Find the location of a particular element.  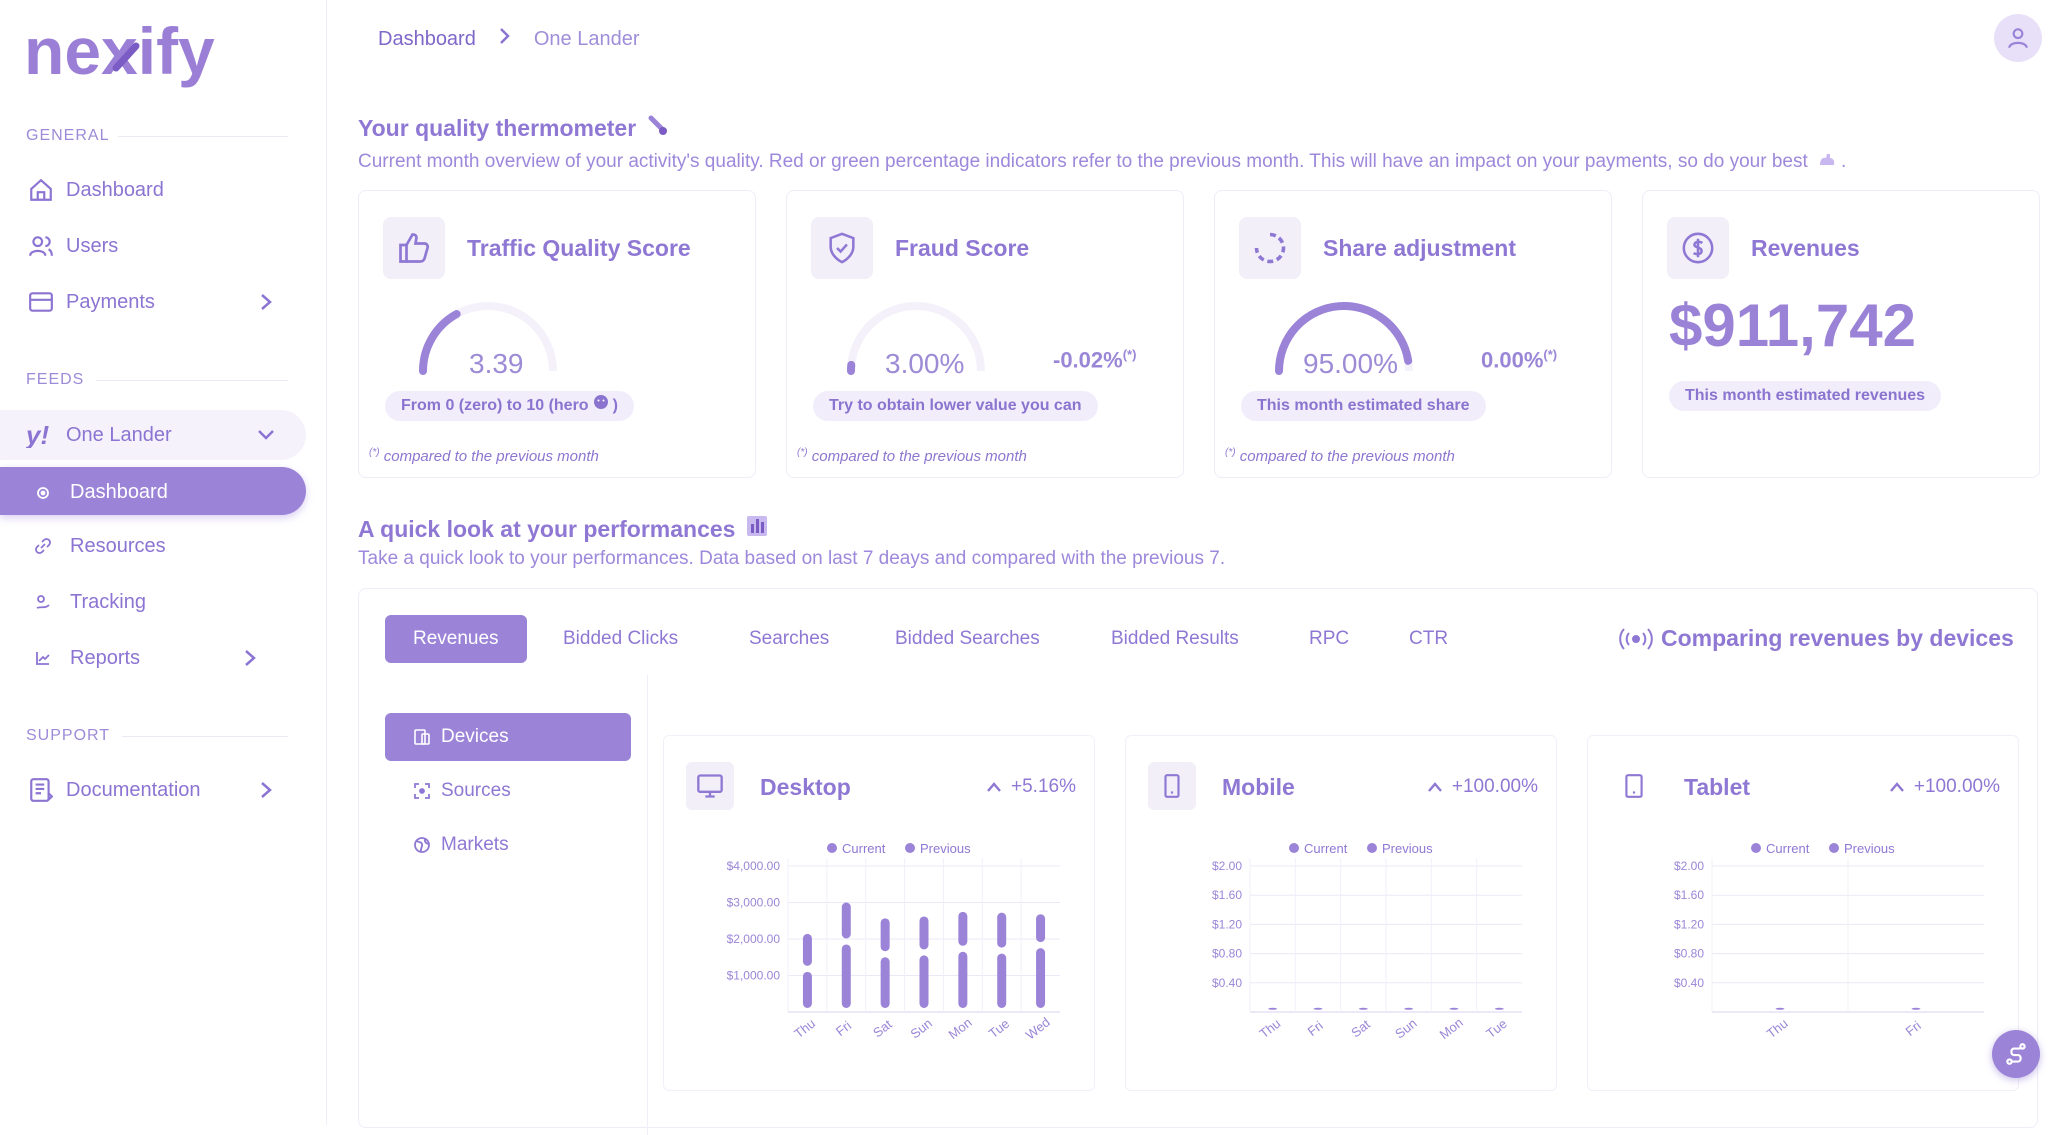

route-icon is located at coordinates (2016, 1054).